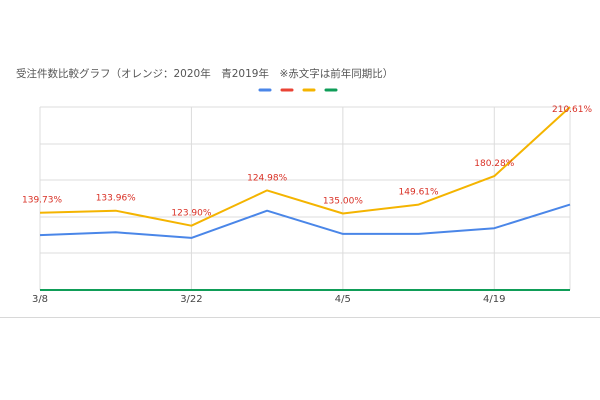 This screenshot has height=400, width=600. I want to click on x-tick-label-1: 3/22, so click(191, 299).